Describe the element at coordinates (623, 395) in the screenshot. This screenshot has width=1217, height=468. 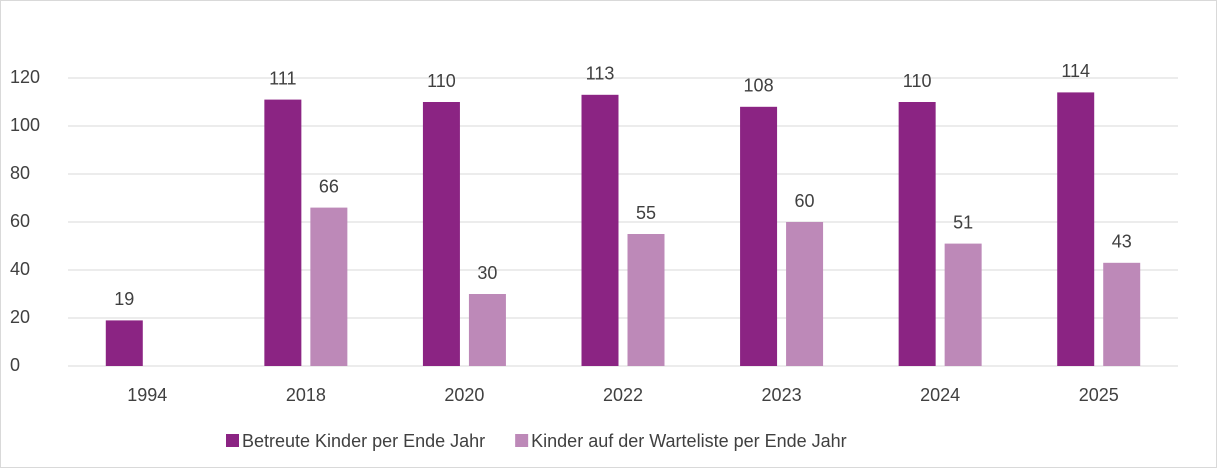
I see `x-tick-label: 2022` at that location.